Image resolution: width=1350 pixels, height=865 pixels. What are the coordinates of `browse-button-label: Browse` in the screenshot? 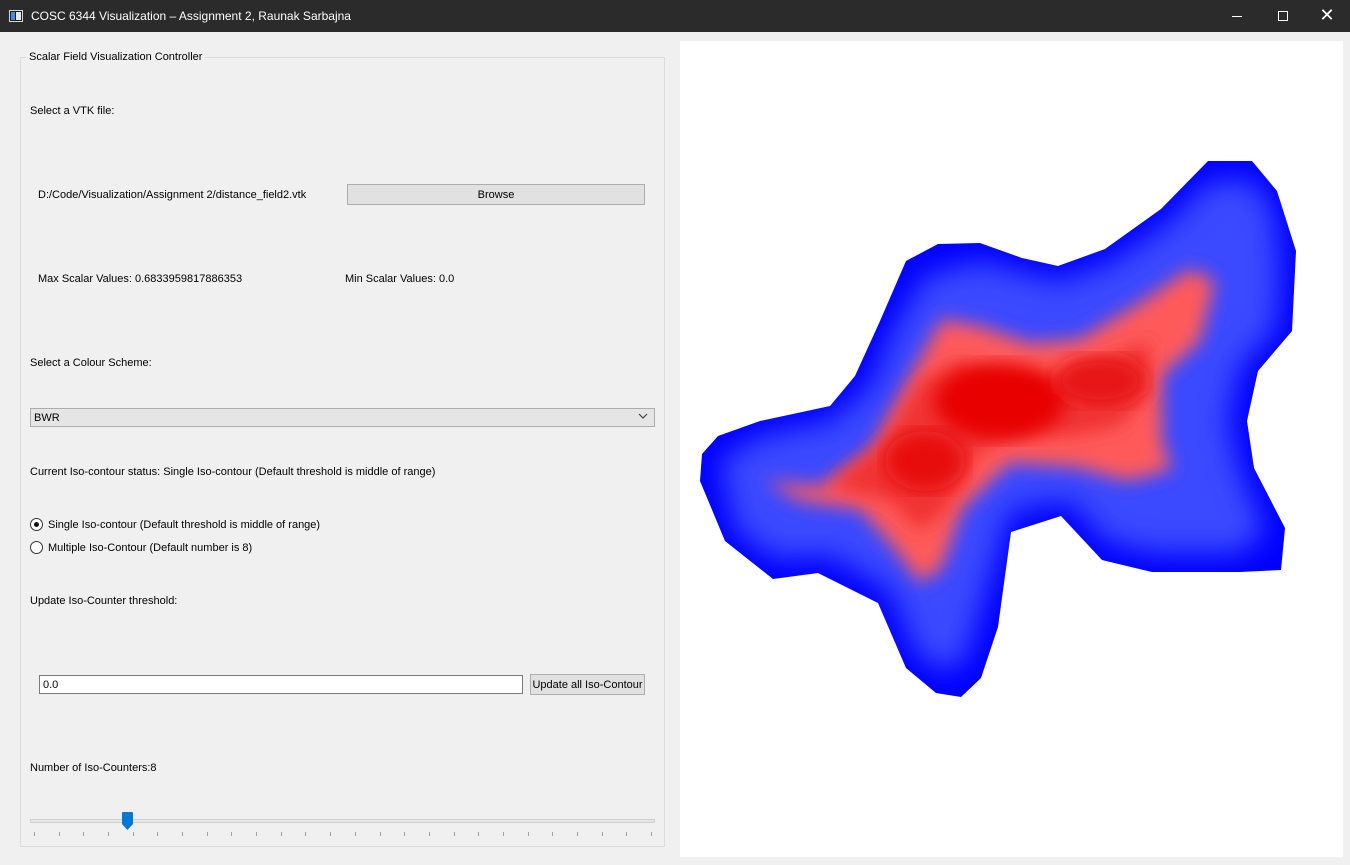 It's located at (496, 194).